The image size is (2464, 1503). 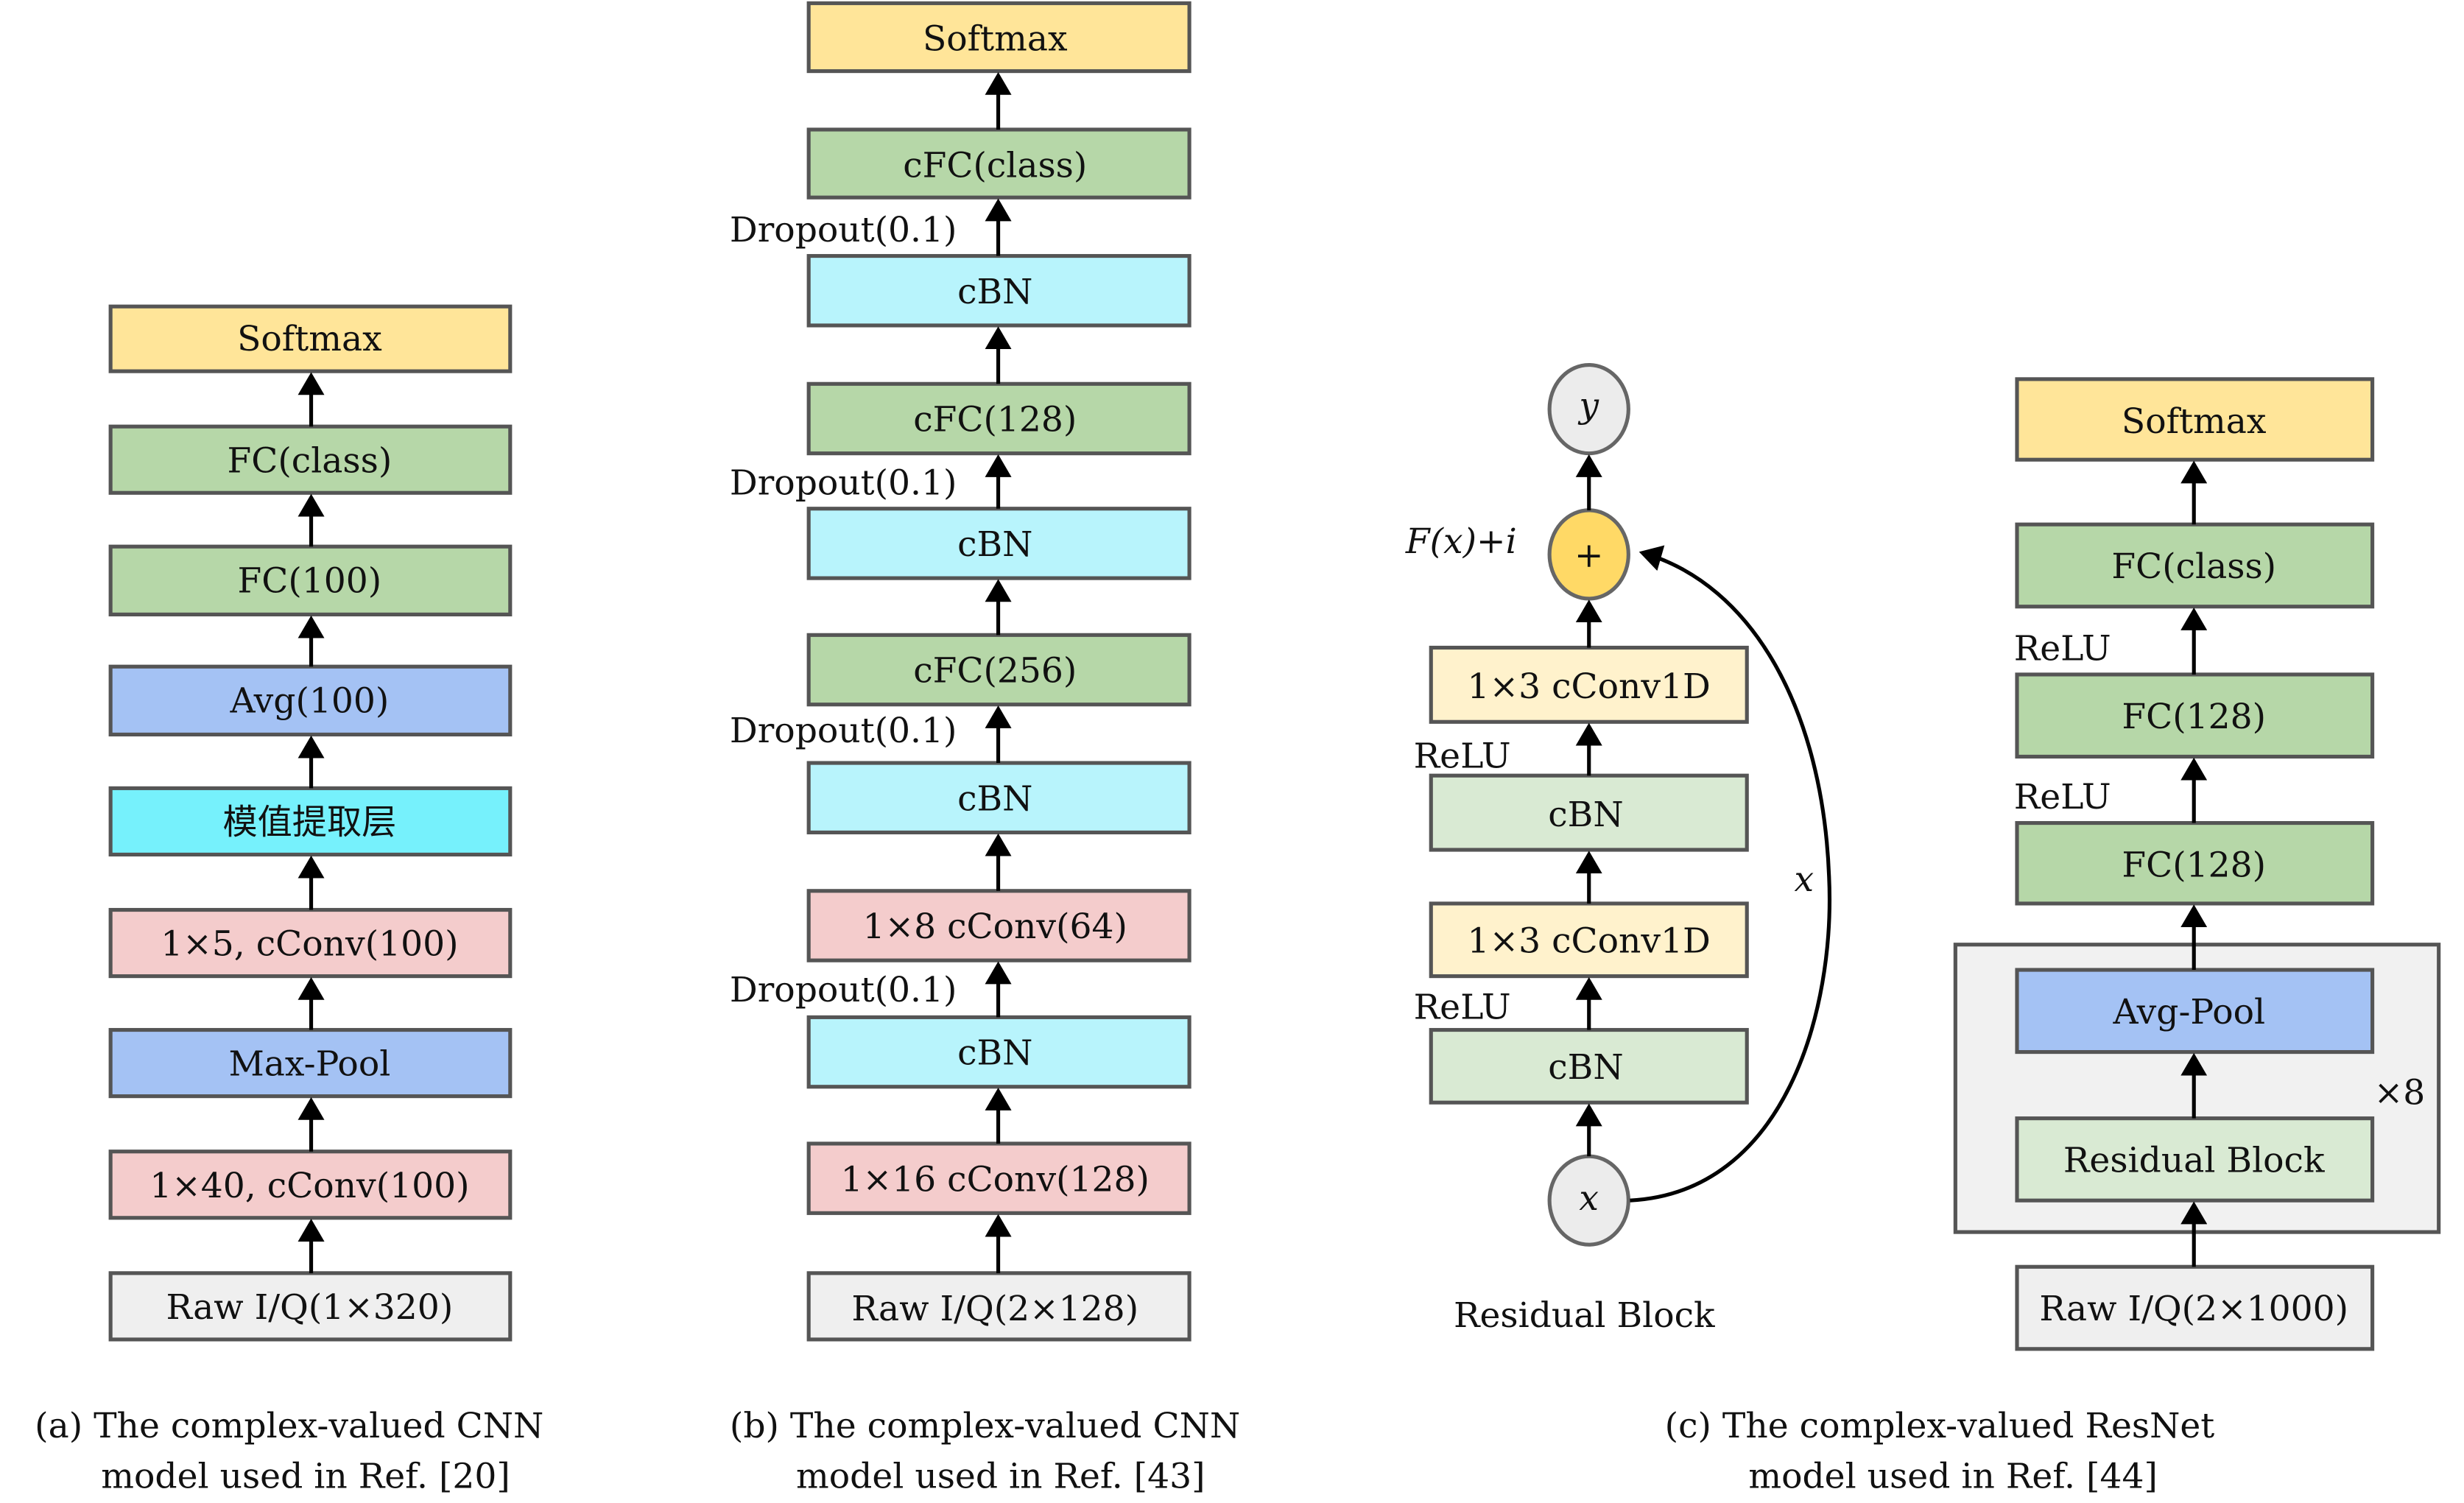 I want to click on svg-text: 1×16 cConv(128), so click(x=995, y=1179).